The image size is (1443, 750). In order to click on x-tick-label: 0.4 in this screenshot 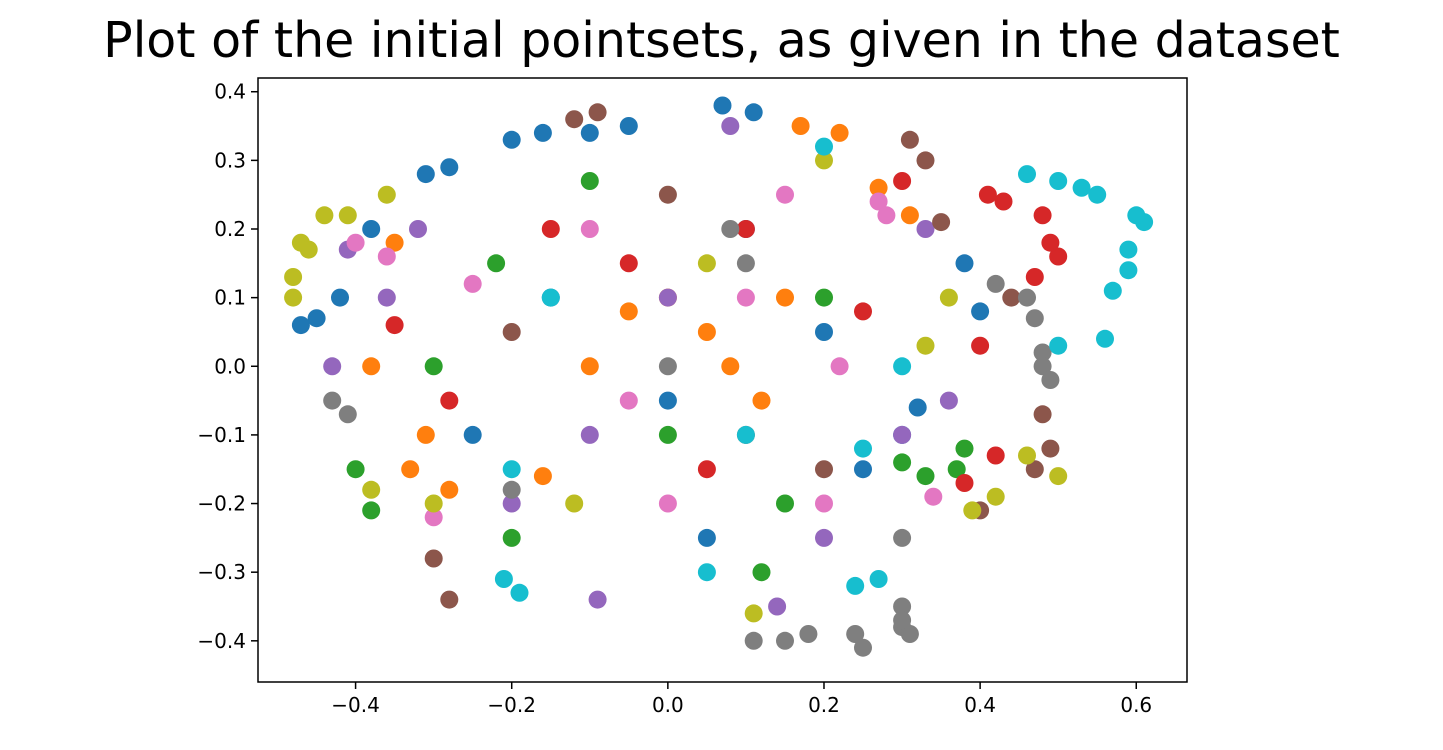, I will do `click(980, 705)`.